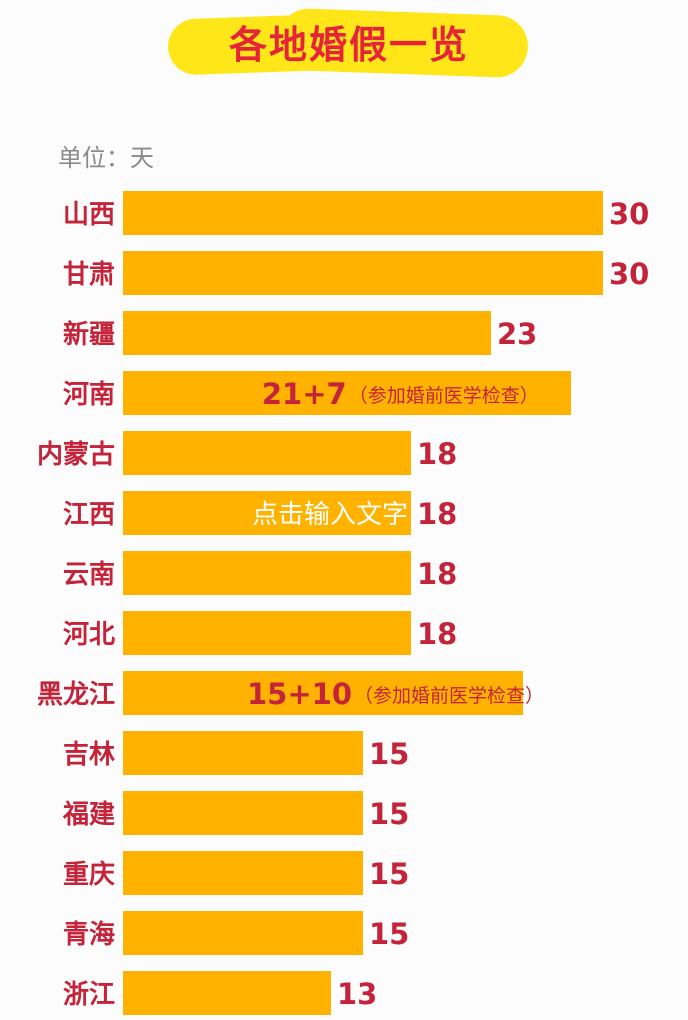 The width and height of the screenshot is (688, 1020). Describe the element at coordinates (89, 575) in the screenshot. I see `category-label: 云南` at that location.